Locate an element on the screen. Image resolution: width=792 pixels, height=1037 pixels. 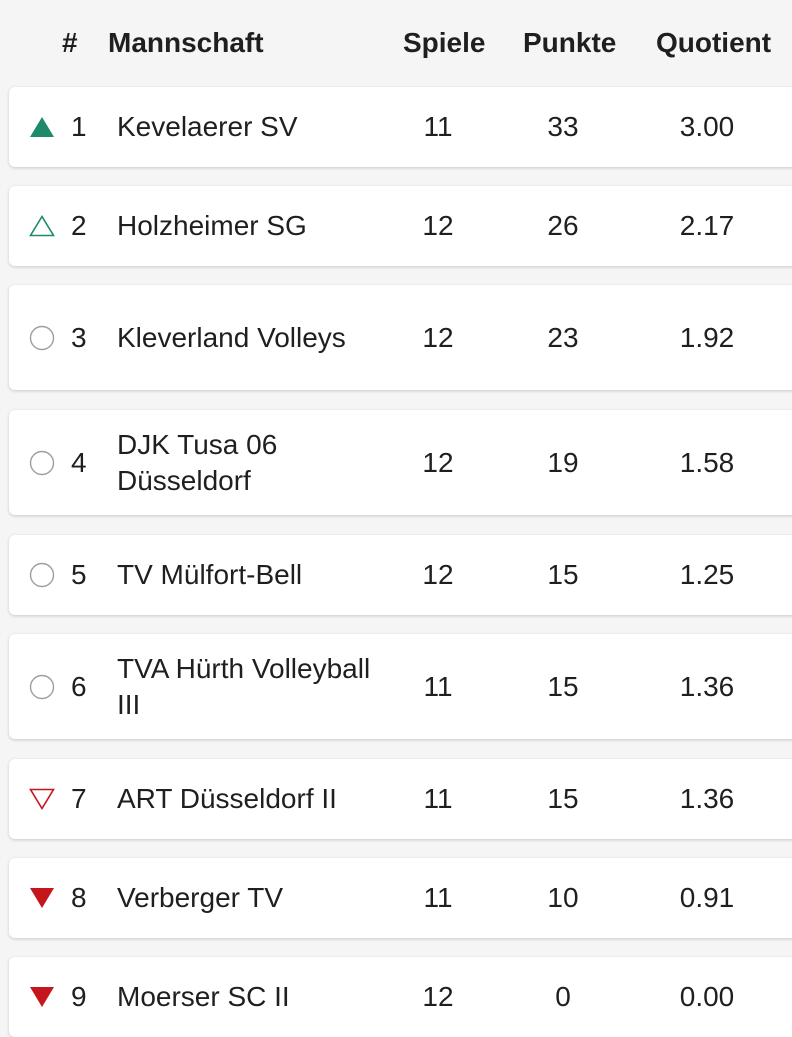
row-points: 19 is located at coordinates (563, 462).